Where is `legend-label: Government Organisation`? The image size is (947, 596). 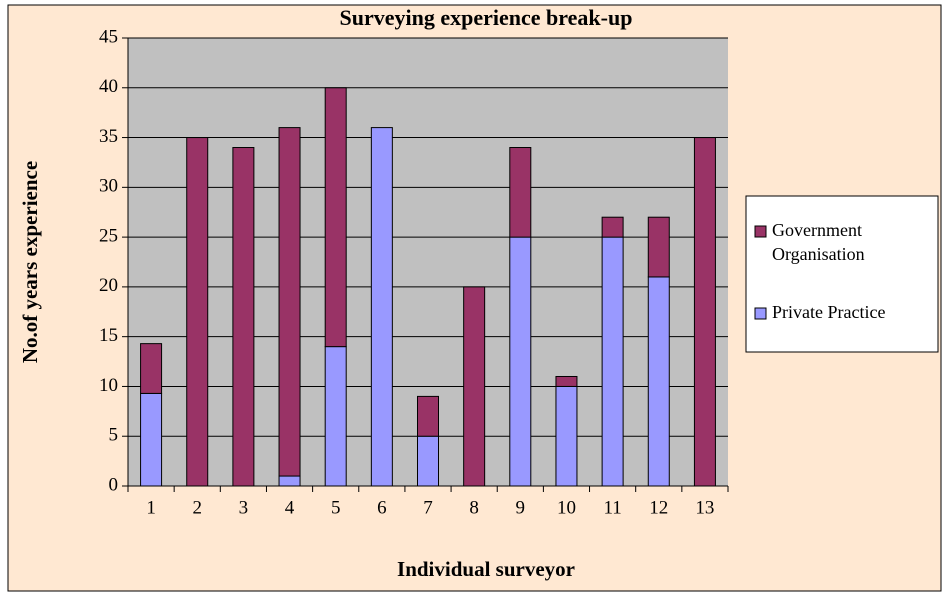
legend-label: Government Organisation is located at coordinates (819, 242).